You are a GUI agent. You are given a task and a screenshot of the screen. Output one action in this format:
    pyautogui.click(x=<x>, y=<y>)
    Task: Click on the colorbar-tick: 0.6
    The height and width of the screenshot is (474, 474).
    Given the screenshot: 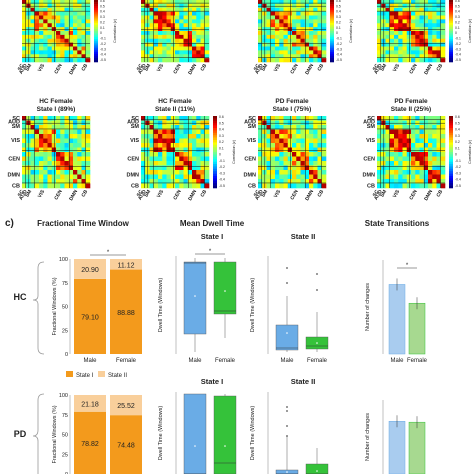 What is the action you would take?
    pyautogui.click(x=338, y=1)
    